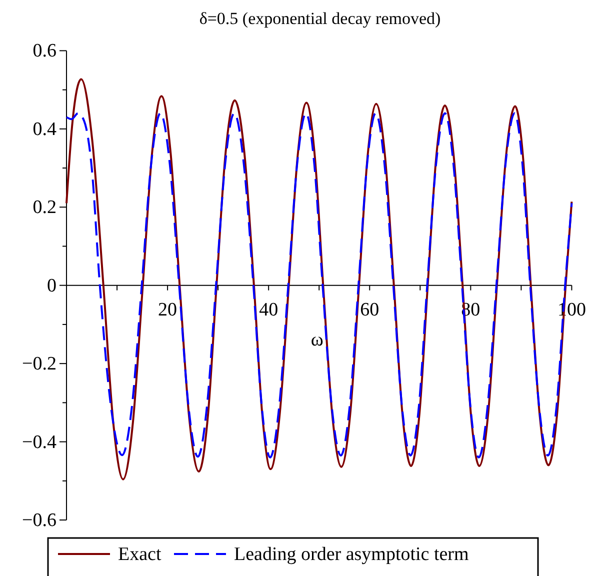  Describe the element at coordinates (140, 554) in the screenshot. I see `legend-label: Exact` at that location.